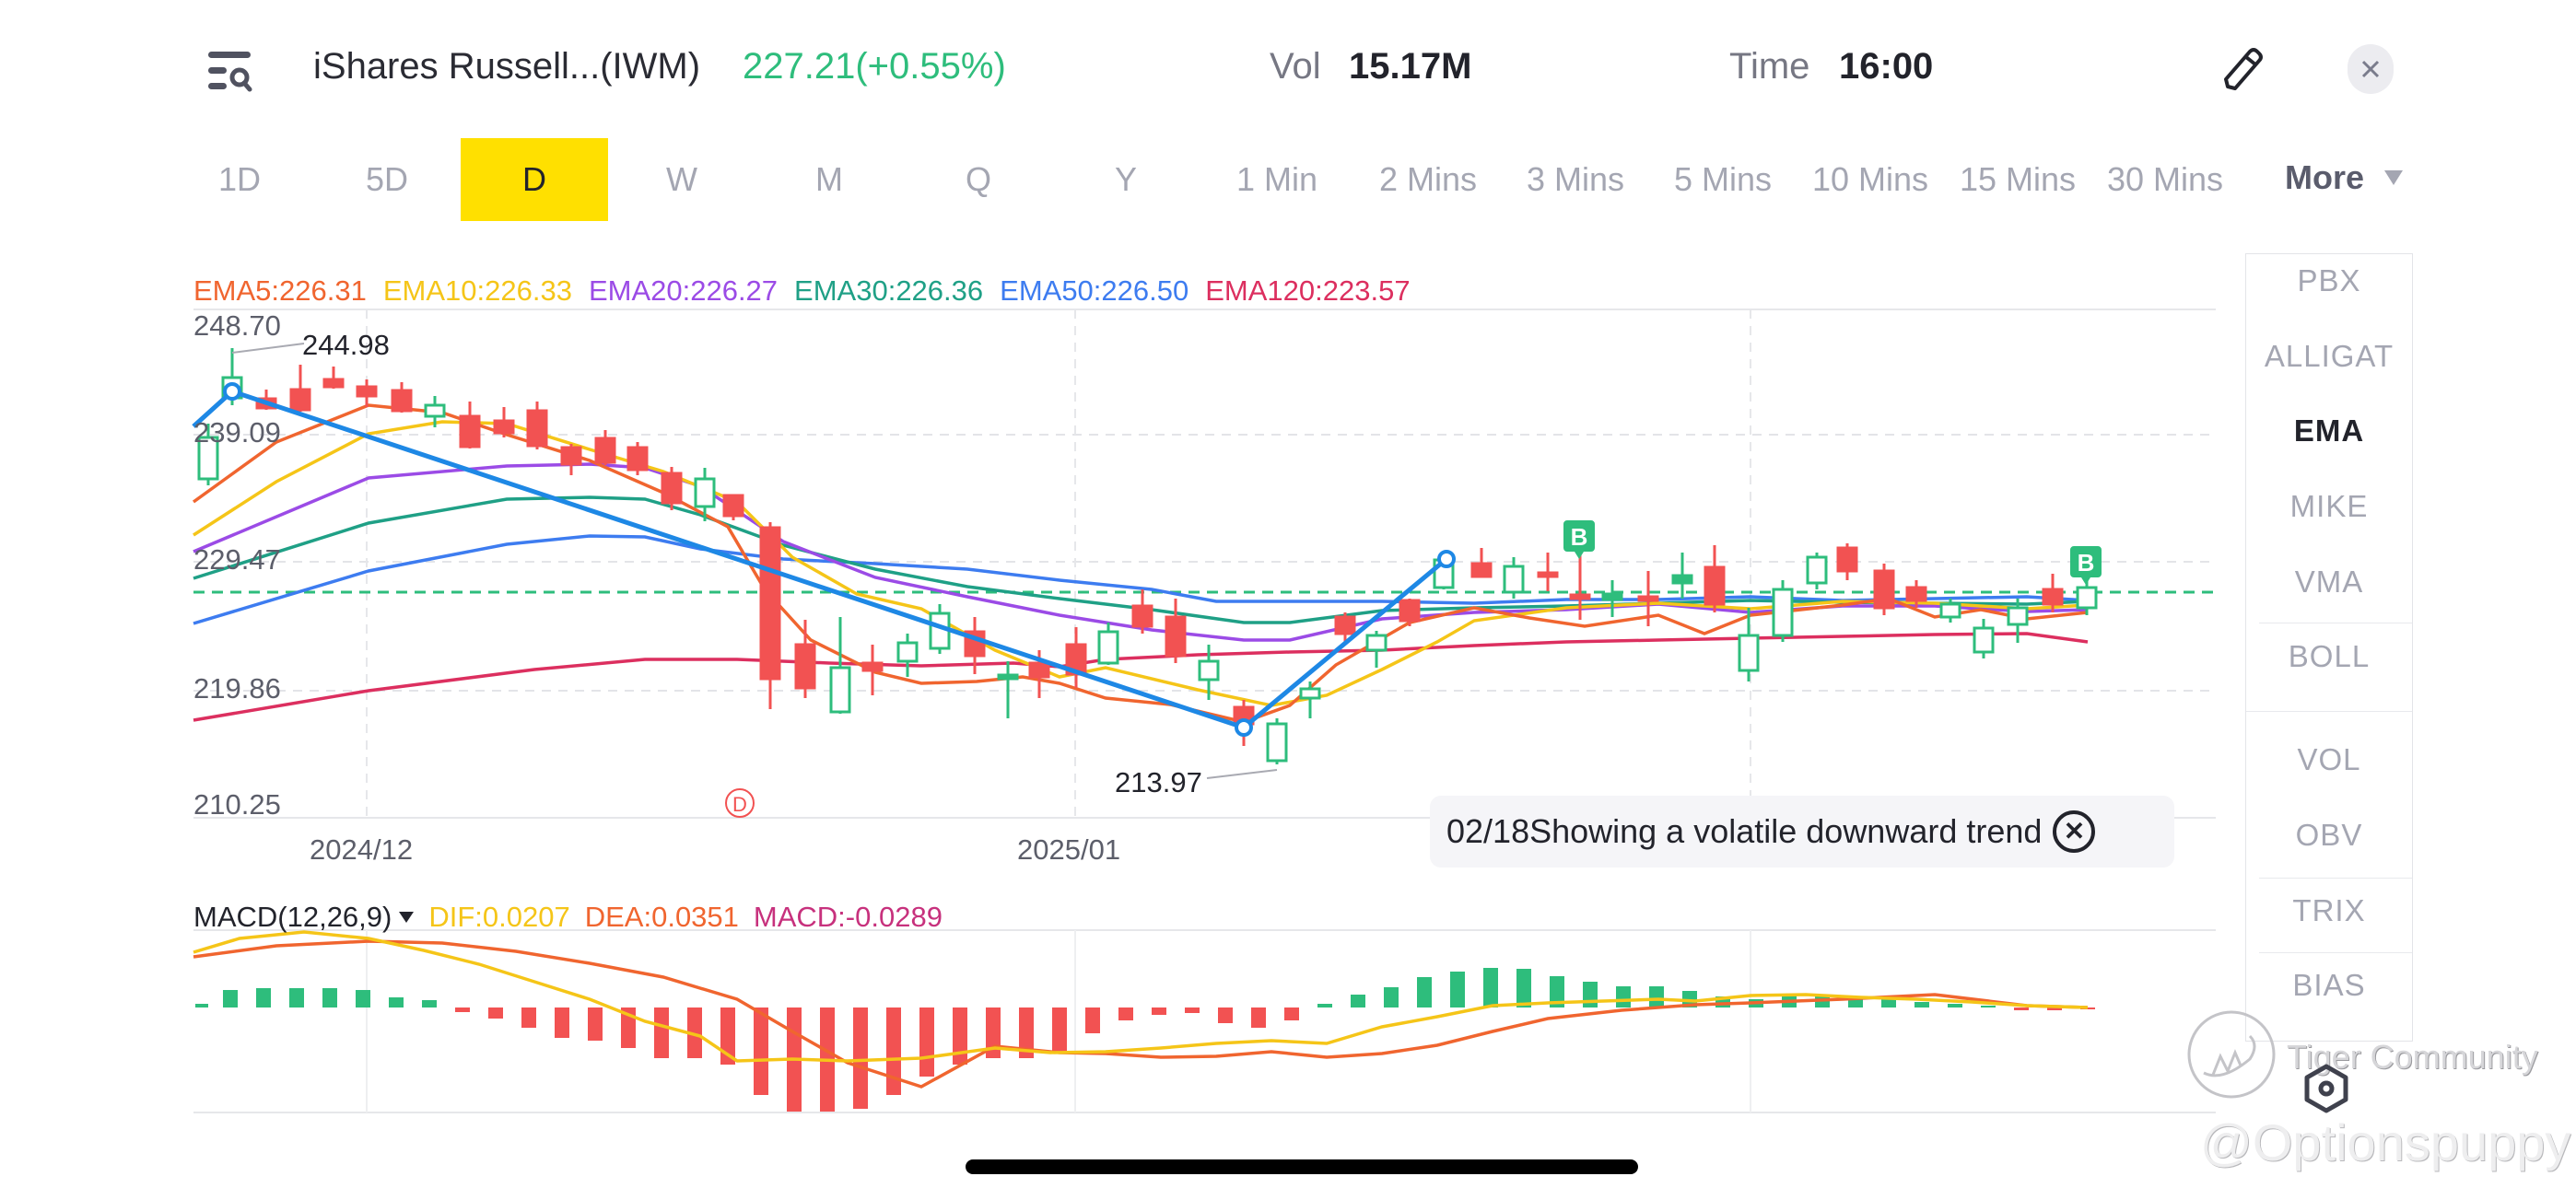  I want to click on tab-m: M, so click(829, 179).